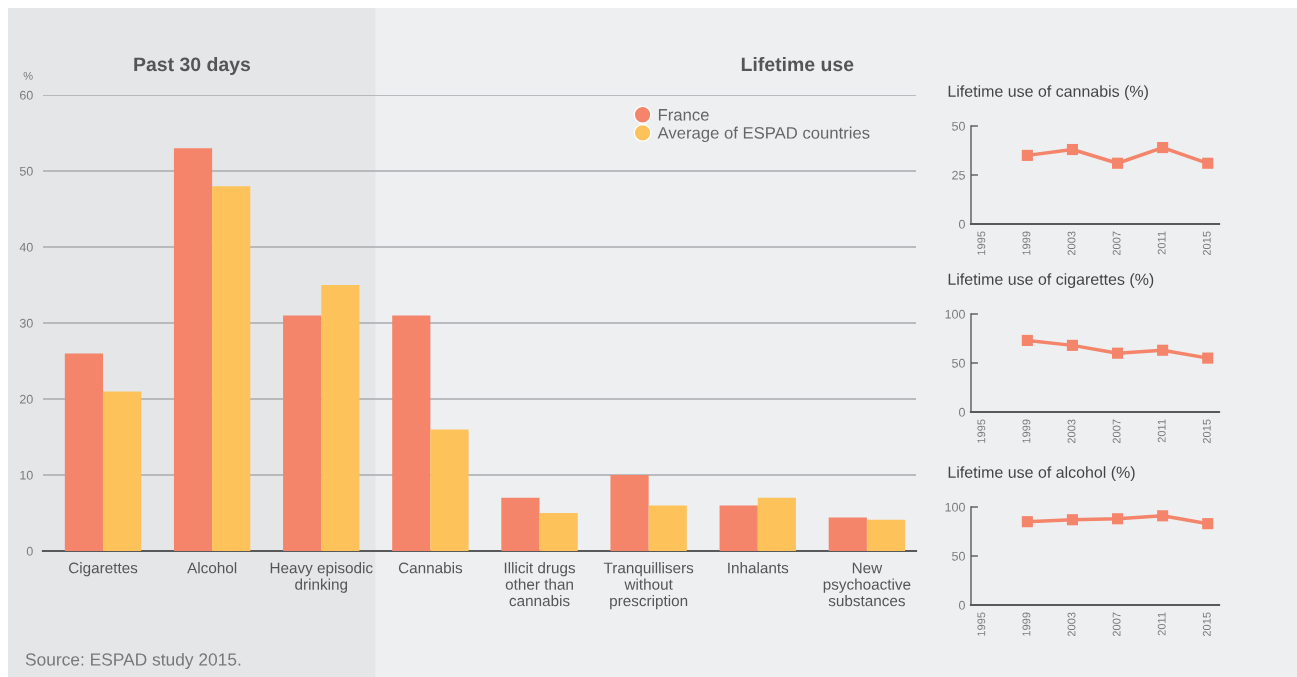 Image resolution: width=1297 pixels, height=677 pixels. I want to click on y-tick-label: 25, so click(958, 175).